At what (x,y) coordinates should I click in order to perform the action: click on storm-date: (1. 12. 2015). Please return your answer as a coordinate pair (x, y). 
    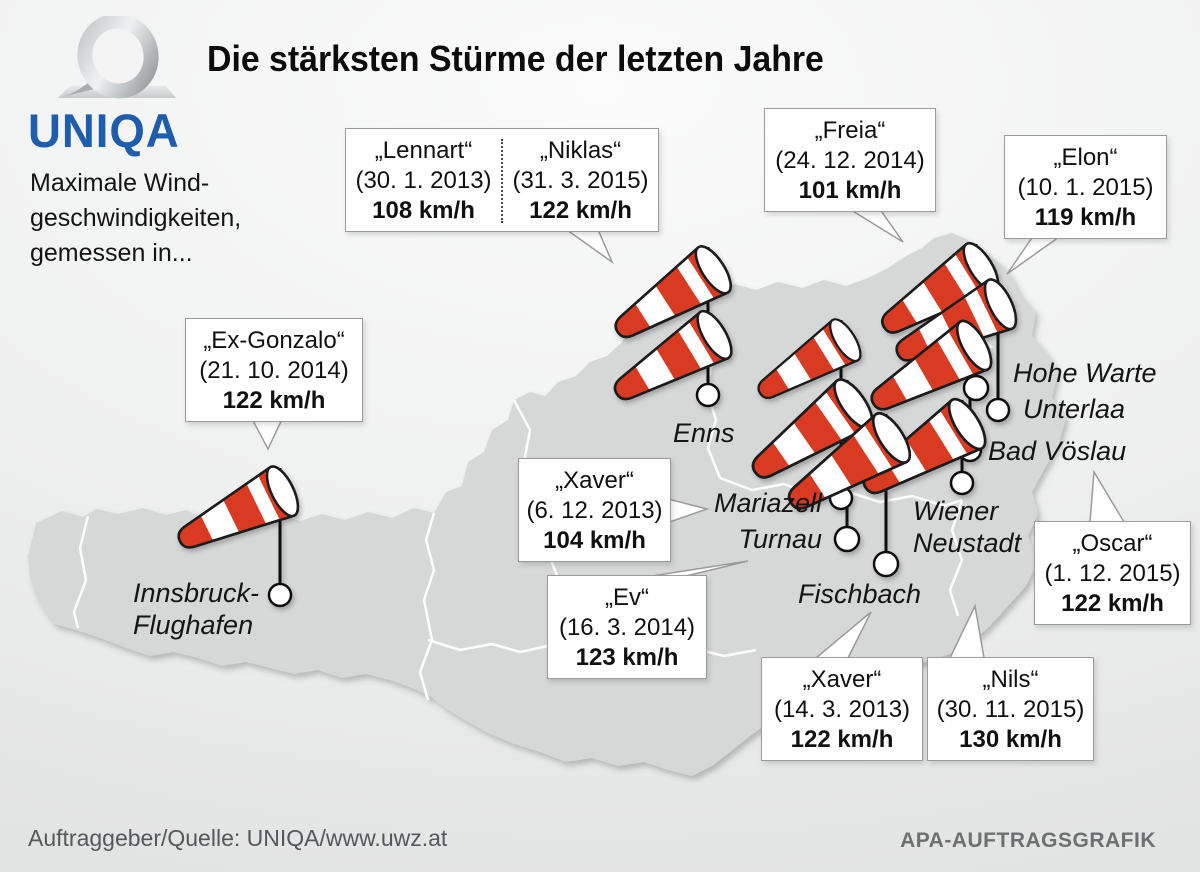
    Looking at the image, I should click on (1112, 573).